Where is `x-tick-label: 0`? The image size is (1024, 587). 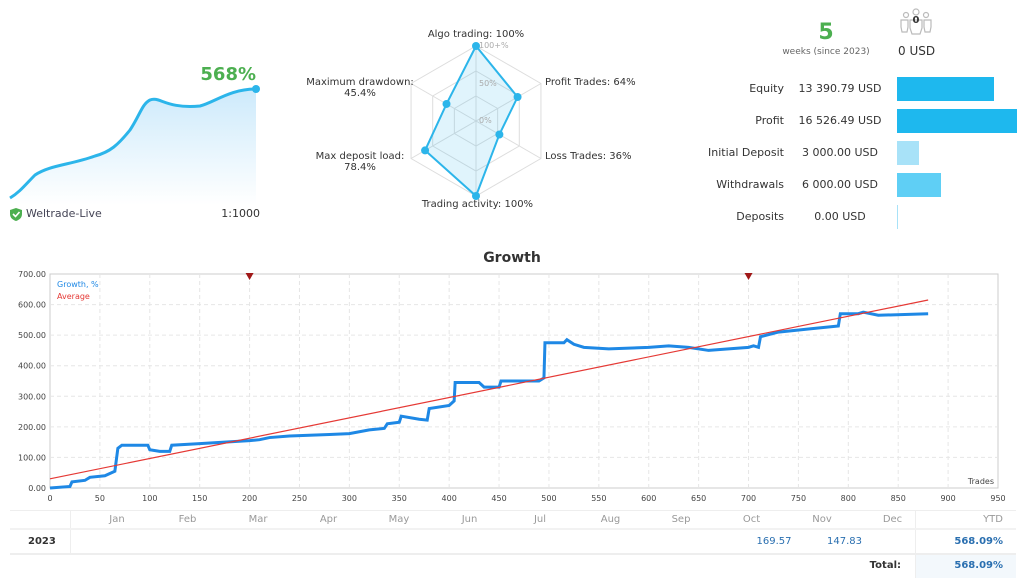 x-tick-label: 0 is located at coordinates (49, 498).